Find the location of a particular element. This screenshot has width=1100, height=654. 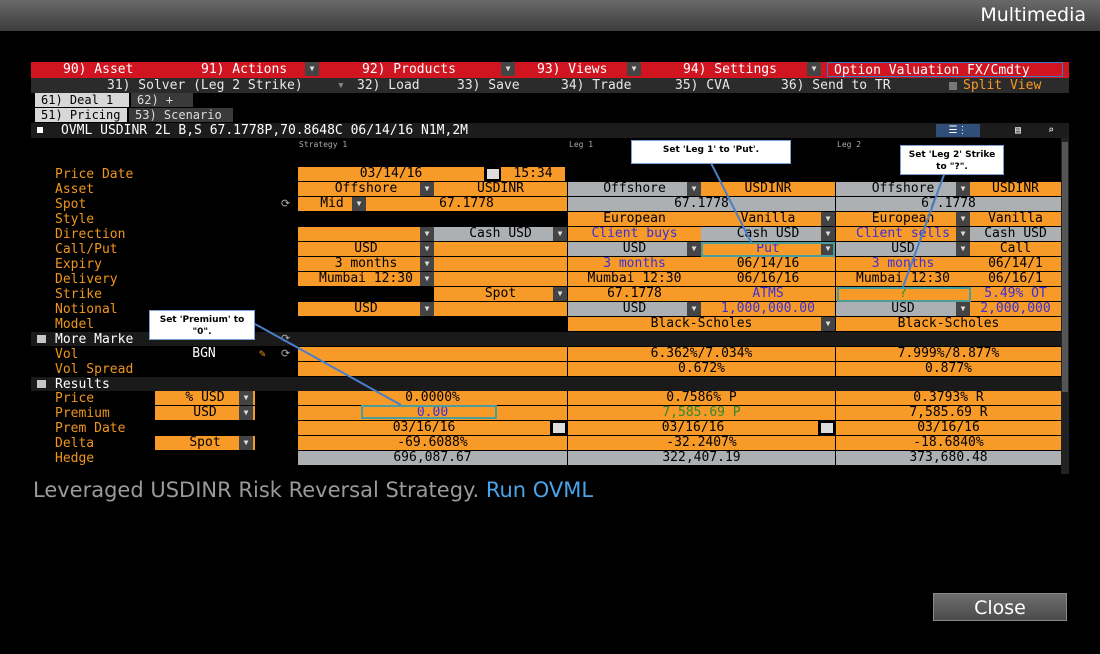

leg1-call-put: Put ▼ is located at coordinates (768, 249).